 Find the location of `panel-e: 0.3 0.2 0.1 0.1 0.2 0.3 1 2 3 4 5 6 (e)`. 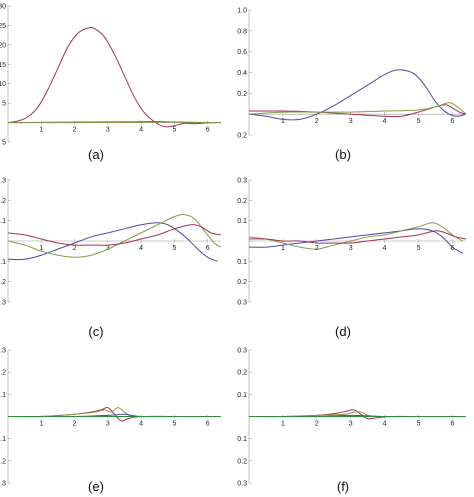

panel-e: 0.3 0.2 0.1 0.1 0.2 0.3 1 2 3 4 5 6 (e) is located at coordinates (110, 421).